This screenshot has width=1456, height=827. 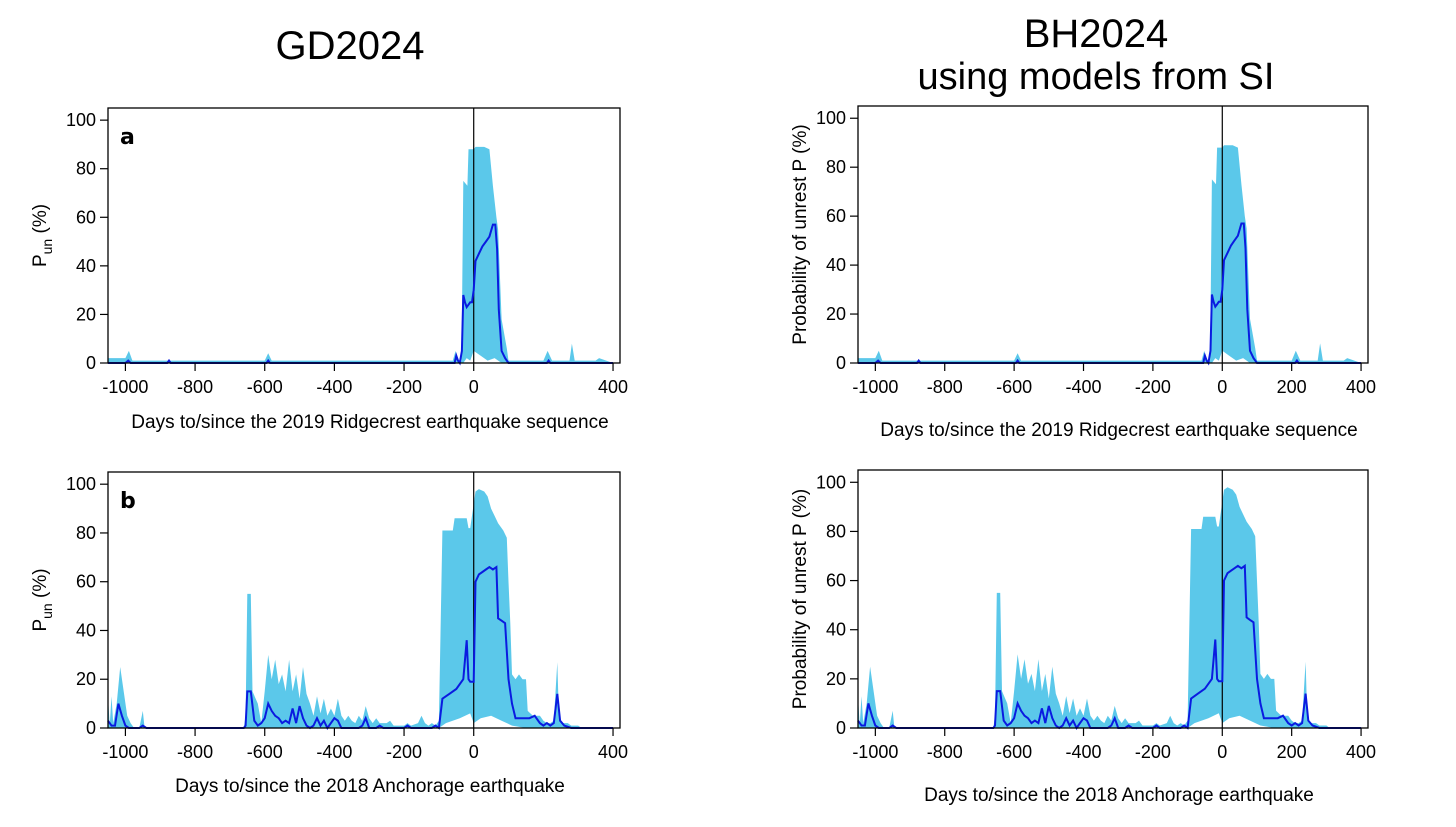 What do you see at coordinates (1096, 77) in the screenshot?
I see `right-column-subtitle: using models from SI` at bounding box center [1096, 77].